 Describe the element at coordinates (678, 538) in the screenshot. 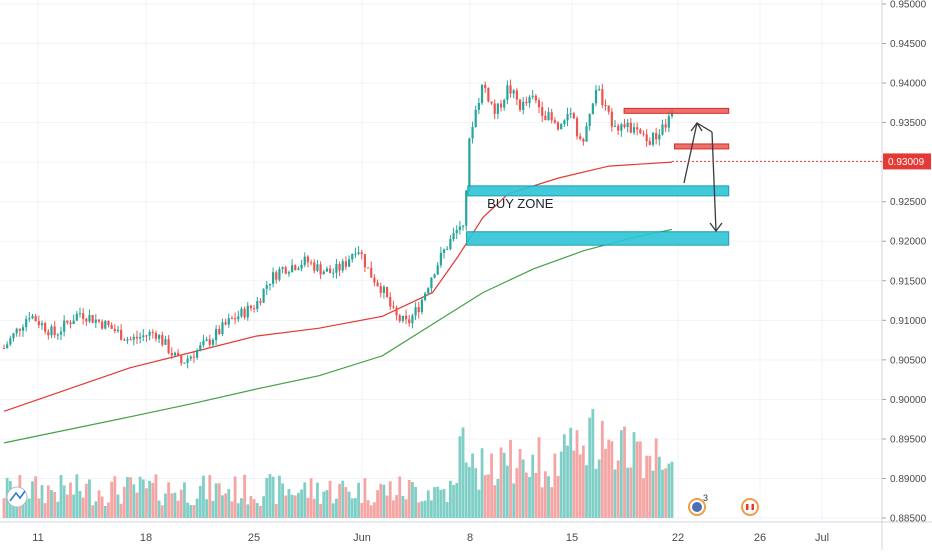

I see `x-tick-label: 22` at that location.